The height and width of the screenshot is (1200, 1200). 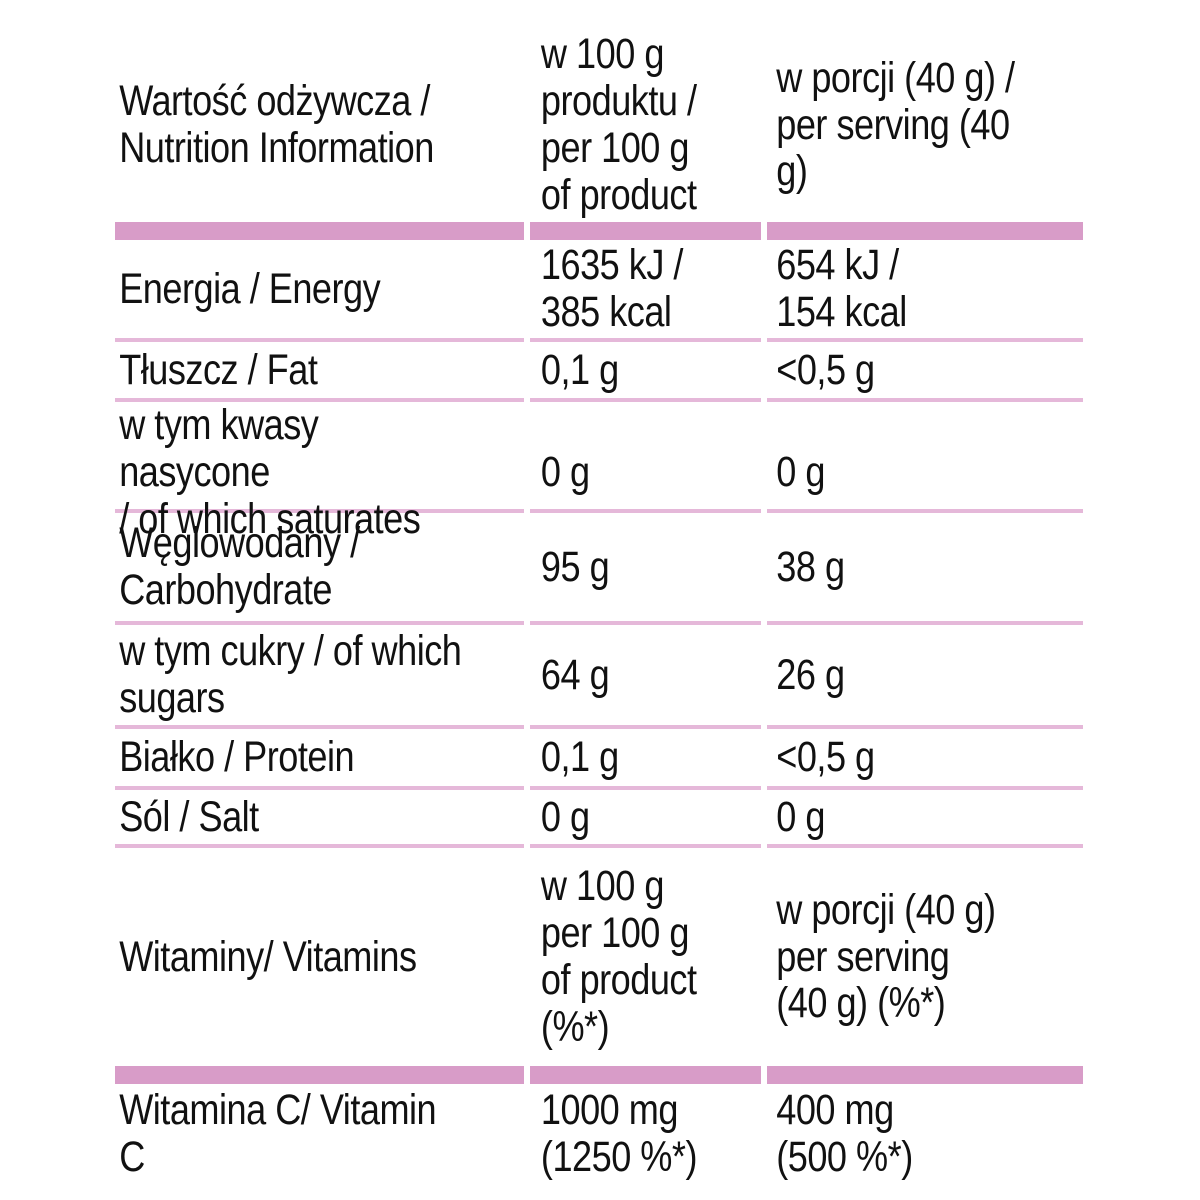 I want to click on nutrient-label: w tym cukry / of which sugars, so click(x=290, y=674).